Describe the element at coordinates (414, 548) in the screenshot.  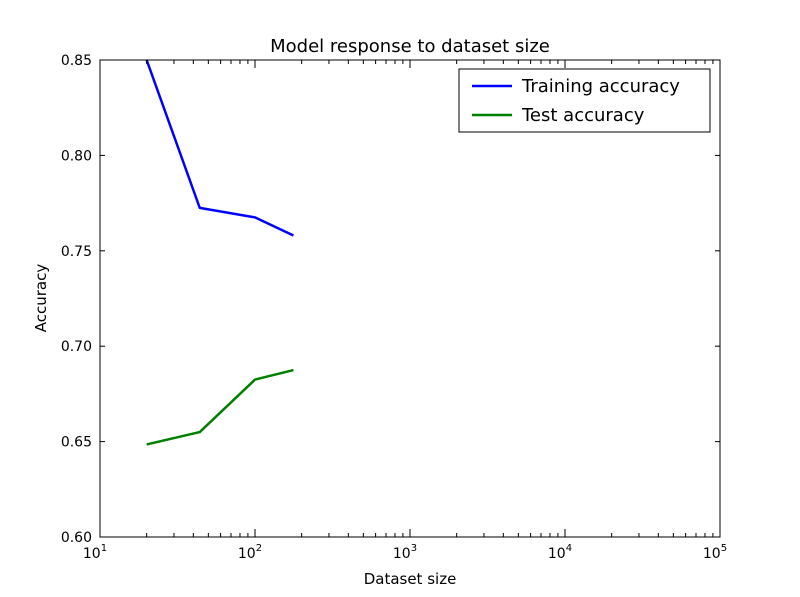
I see `x-tick-exponent: 3` at that location.